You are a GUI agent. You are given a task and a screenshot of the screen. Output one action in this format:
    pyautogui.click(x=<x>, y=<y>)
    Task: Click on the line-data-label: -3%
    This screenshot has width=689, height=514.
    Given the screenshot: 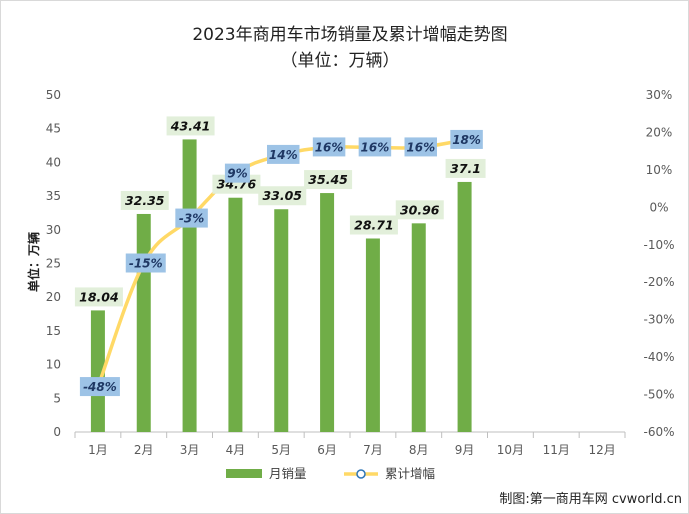 What is the action you would take?
    pyautogui.click(x=191, y=219)
    